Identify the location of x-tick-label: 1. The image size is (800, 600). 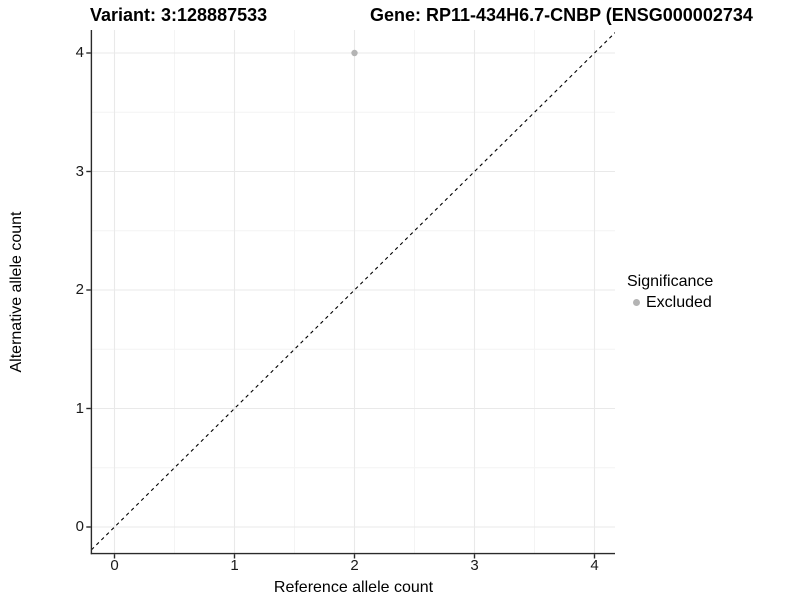
(234, 565).